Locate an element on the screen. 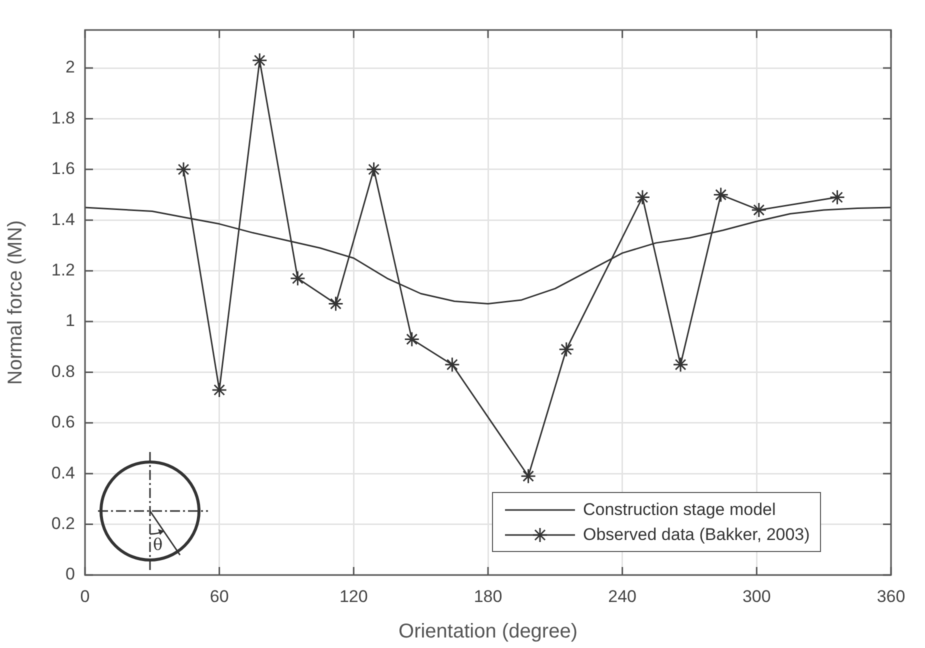 The width and height of the screenshot is (925, 648). y-axis-title: Normal force (MN) is located at coordinates (15, 302).